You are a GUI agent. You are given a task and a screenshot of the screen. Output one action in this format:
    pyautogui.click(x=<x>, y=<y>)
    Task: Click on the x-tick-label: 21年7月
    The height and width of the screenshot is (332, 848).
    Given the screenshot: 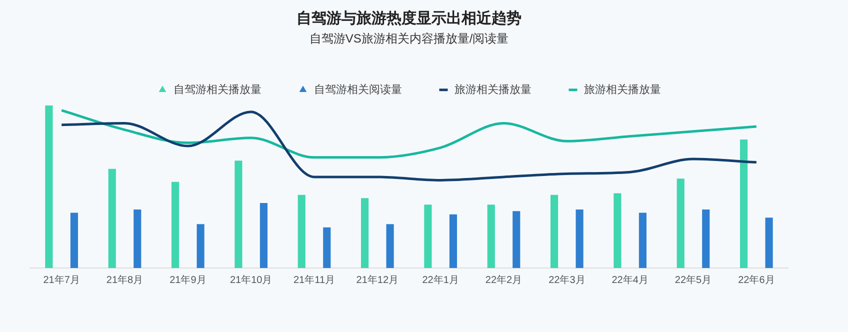 What is the action you would take?
    pyautogui.click(x=61, y=280)
    